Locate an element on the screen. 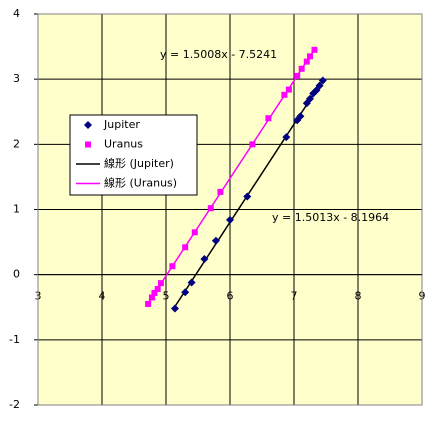 The image size is (439, 421). legend-label: 線形 (Jupiter) is located at coordinates (139, 163).